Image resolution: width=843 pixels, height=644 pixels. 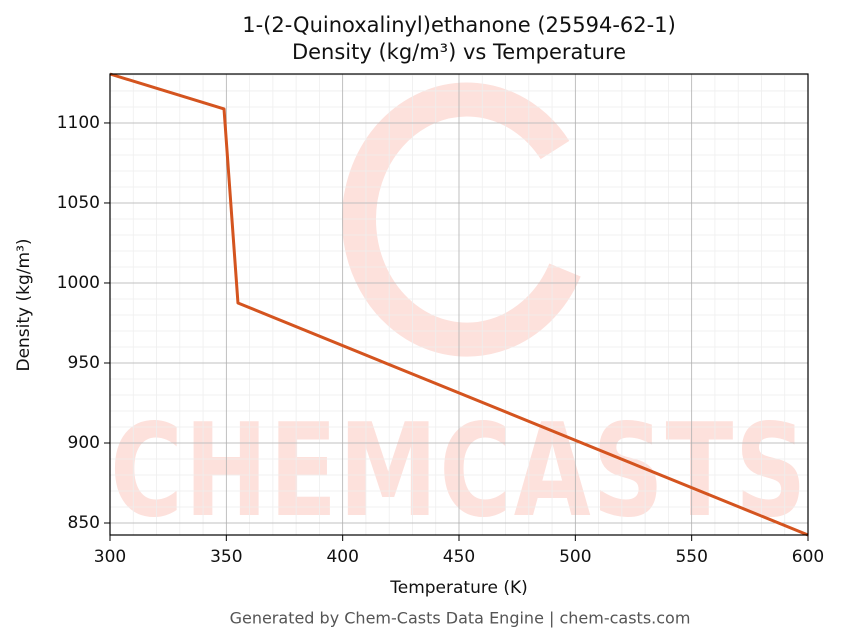 What do you see at coordinates (84, 443) in the screenshot?
I see `y-tick-label: 900` at bounding box center [84, 443].